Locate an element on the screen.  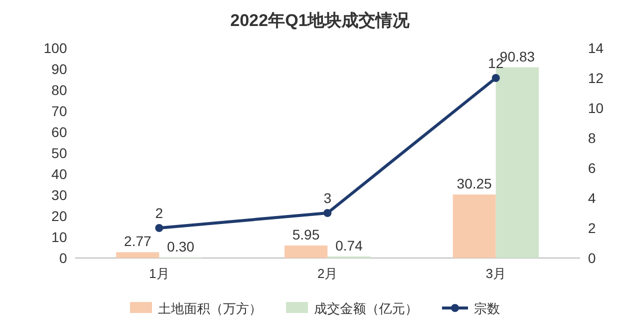
y2-tick-label: 10 is located at coordinates (596, 108).